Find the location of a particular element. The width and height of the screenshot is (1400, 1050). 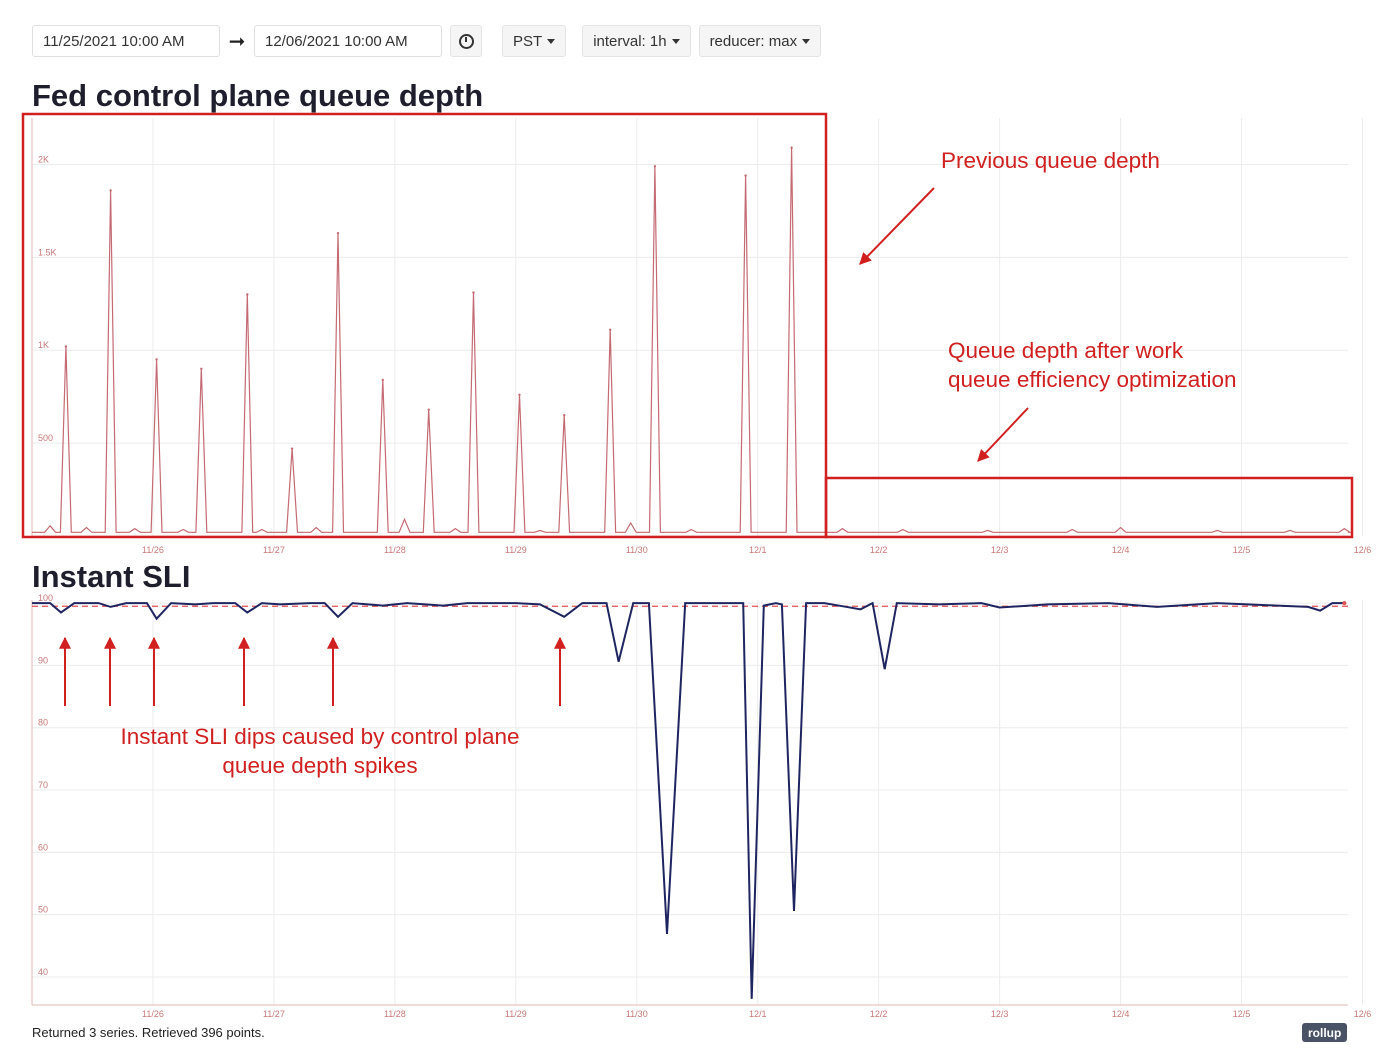

reducer-dropdown: reducer: max is located at coordinates (760, 41).